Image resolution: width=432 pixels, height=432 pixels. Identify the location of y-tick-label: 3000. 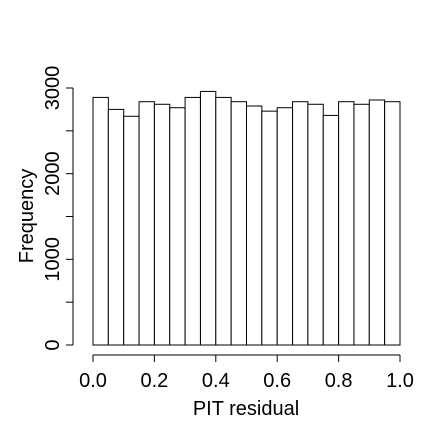
(53, 88).